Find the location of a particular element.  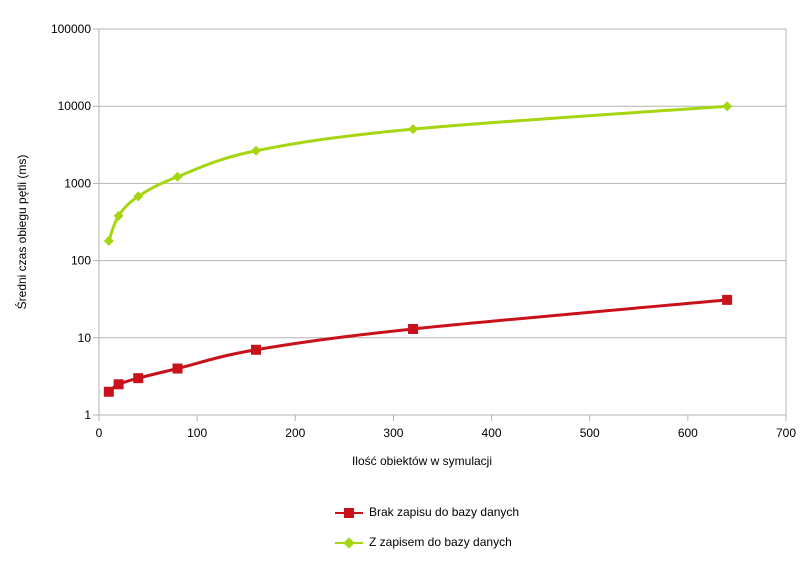

y-axis-label: Średni czas obiegu pętli (ms) is located at coordinates (21, 232).